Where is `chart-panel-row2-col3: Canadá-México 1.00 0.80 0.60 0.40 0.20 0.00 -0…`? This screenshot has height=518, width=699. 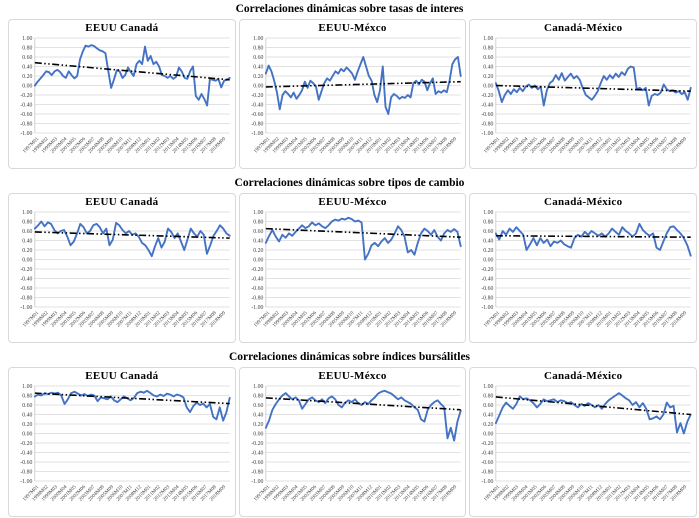 chart-panel-row2-col3: Canadá-México 1.00 0.80 0.60 0.40 0.20 0.00 -0… is located at coordinates (583, 268).